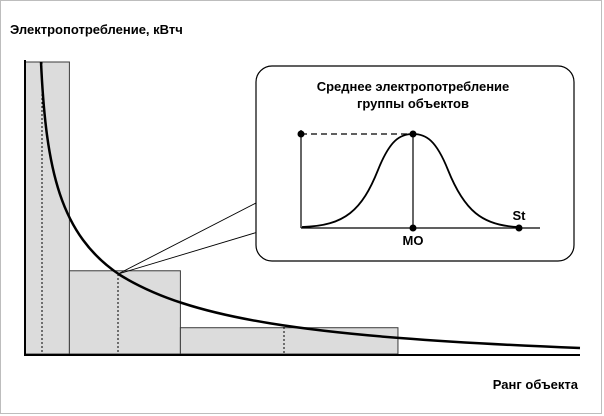 This screenshot has width=604, height=416. I want to click on inset-st-marker, so click(519, 228).